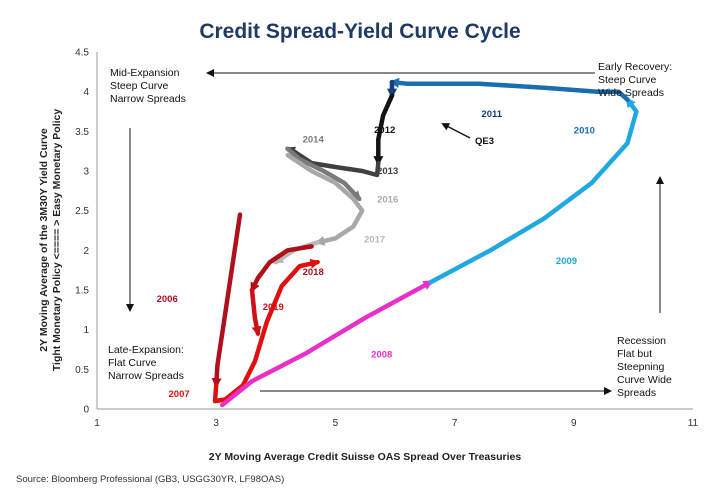 This screenshot has height=500, width=720. Describe the element at coordinates (374, 239) in the screenshot. I see `series-2017-label: 2017` at that location.